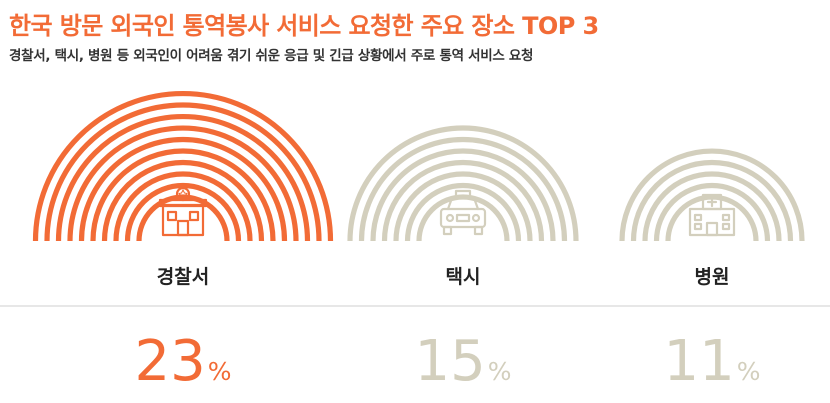 The height and width of the screenshot is (403, 830). I want to click on chart-title: 한국 방문 외국인 통역봉사 서비스 요청한 주요 장소 TOP 3, so click(304, 26).